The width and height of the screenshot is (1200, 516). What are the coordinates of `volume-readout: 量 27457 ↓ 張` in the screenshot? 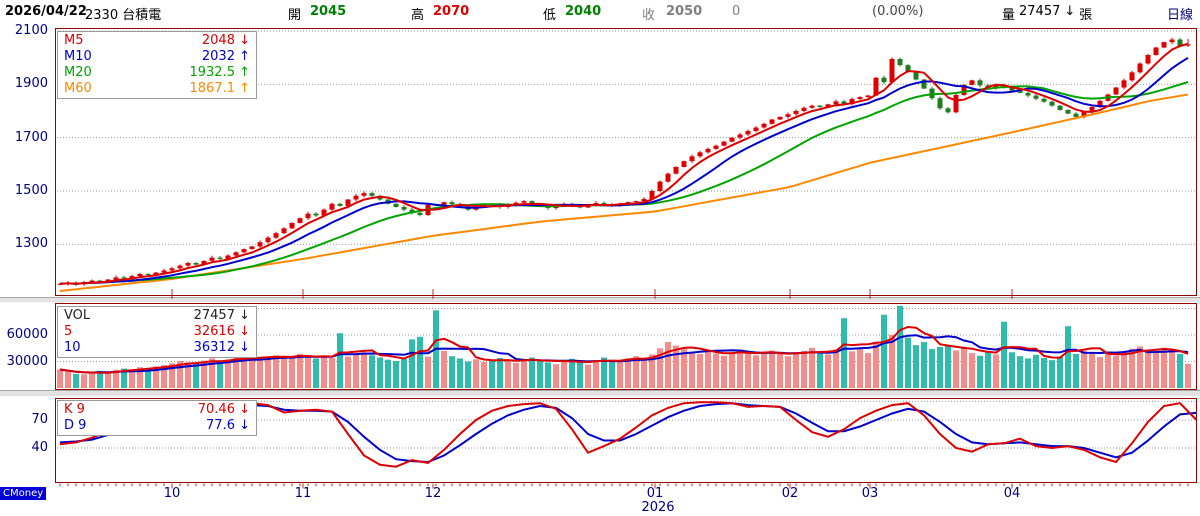 It's located at (1047, 13).